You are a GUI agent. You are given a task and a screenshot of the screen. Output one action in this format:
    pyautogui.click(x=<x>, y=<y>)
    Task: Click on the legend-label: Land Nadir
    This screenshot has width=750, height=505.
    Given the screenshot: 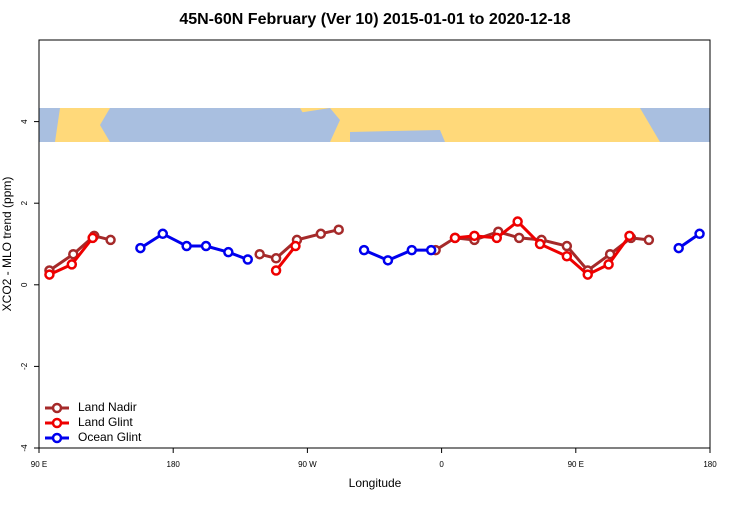 What is the action you would take?
    pyautogui.click(x=107, y=407)
    